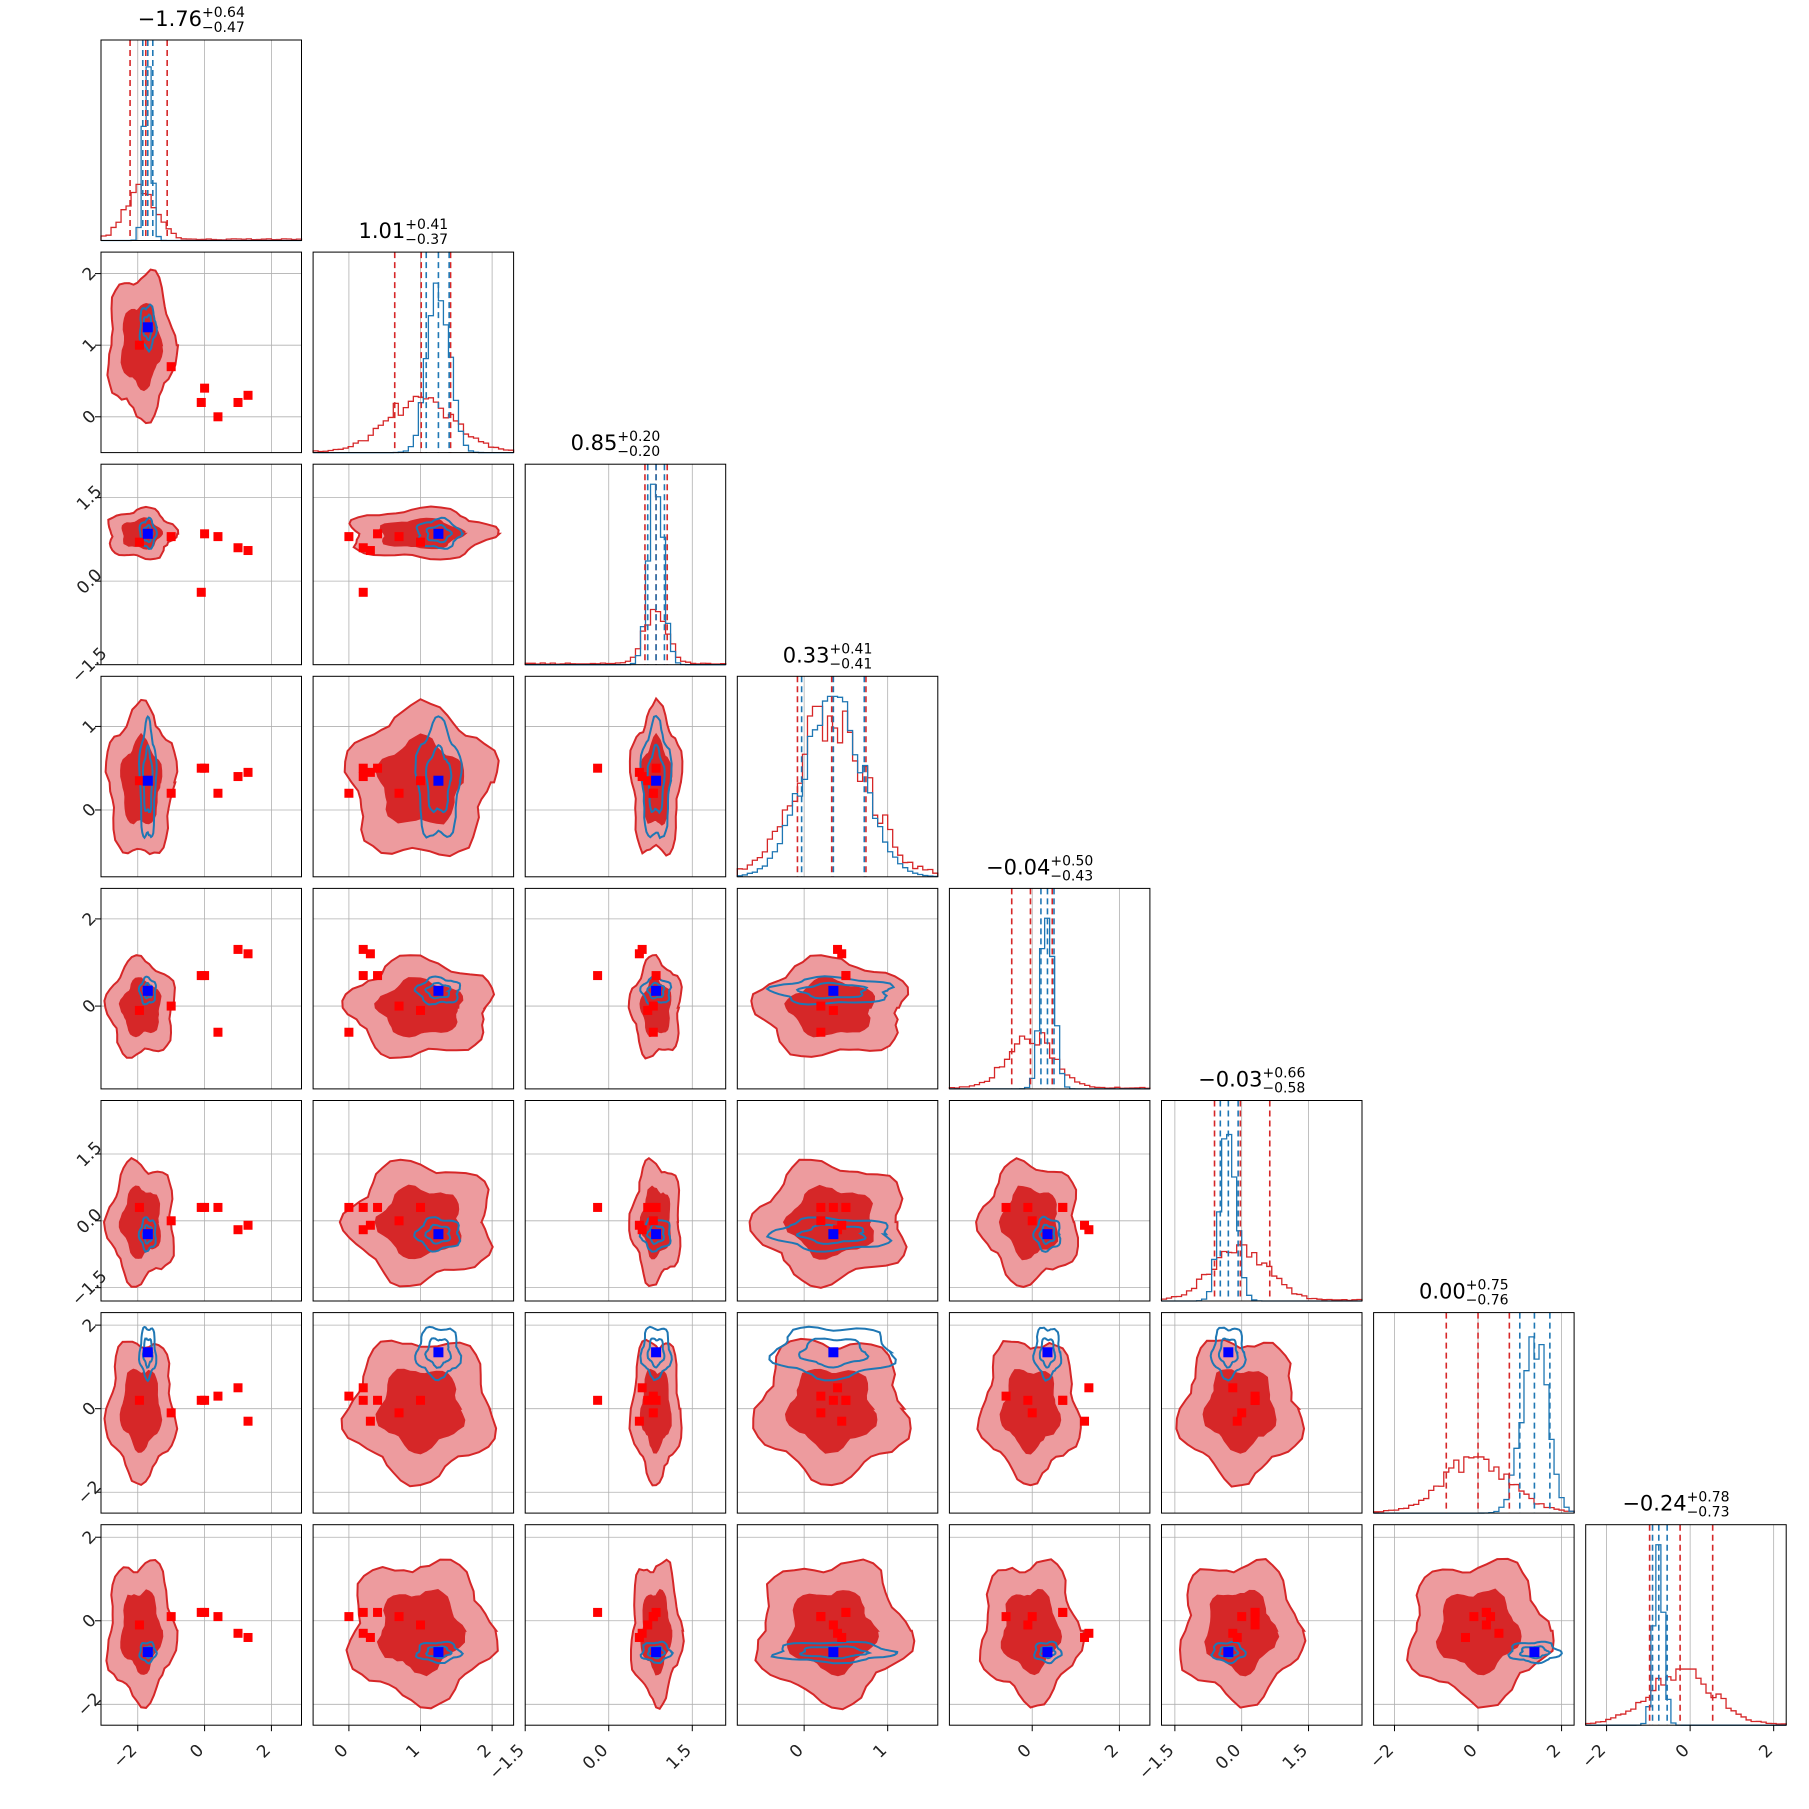  Describe the element at coordinates (426, 240) in the screenshot. I see `minus-error: −0.37` at that location.